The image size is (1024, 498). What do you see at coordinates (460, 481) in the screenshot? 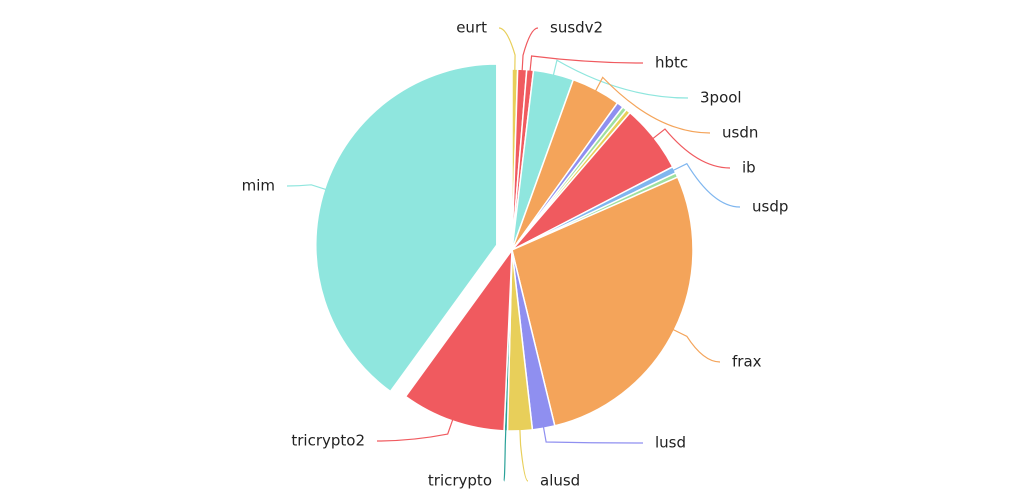
I see `slice-label: tricrypto` at bounding box center [460, 481].